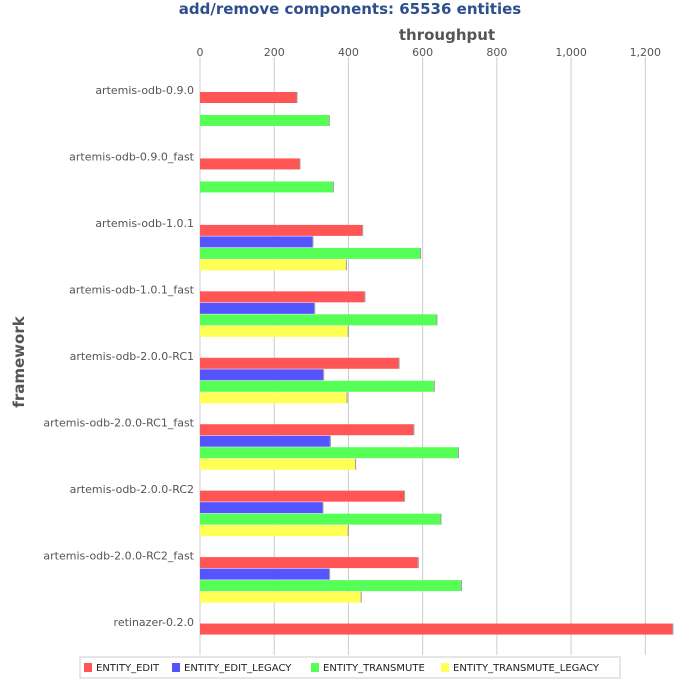 The image size is (700, 680). I want to click on x-axis-ticks: 0 200 400 600 800 1,000 1,200, so click(429, 52).